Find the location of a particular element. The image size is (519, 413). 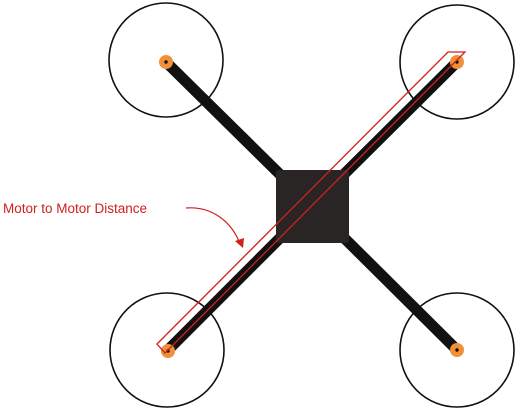

propeller-circle-bottom-right is located at coordinates (457, 350).